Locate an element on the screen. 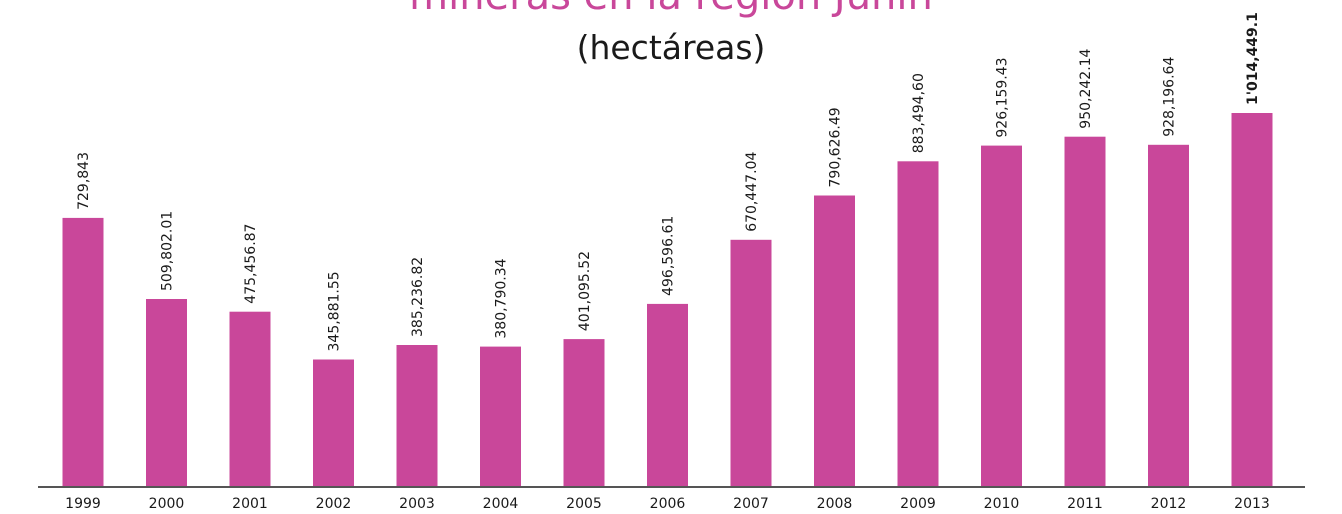  chart-subtitle-units: (hectáreas) is located at coordinates (671, 47).